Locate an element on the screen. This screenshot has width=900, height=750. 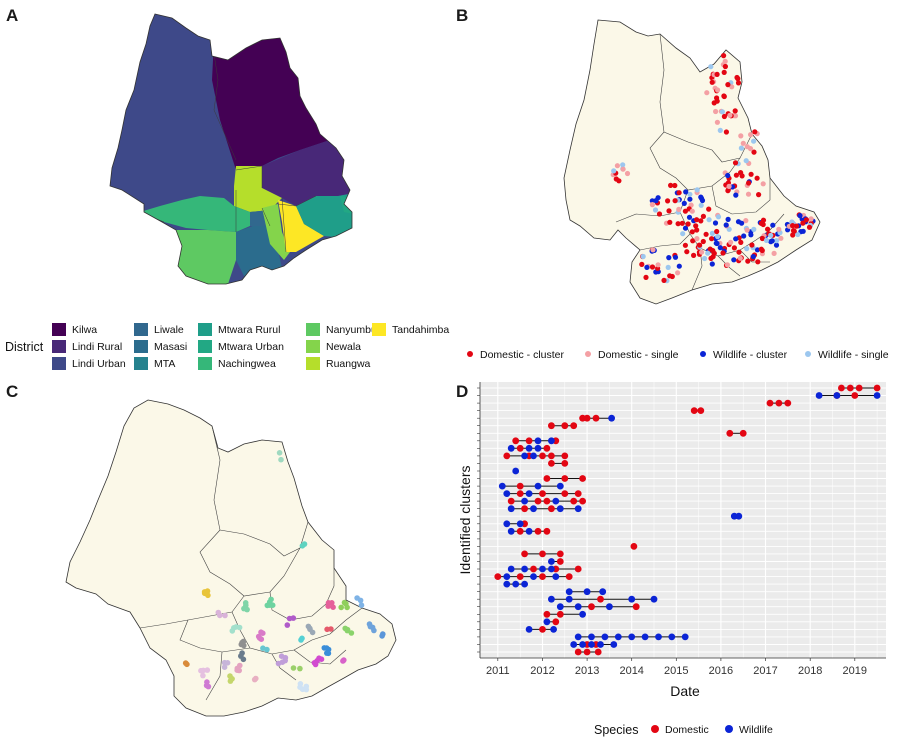
district-nanyumbu-region is located at coordinates (203, 257).